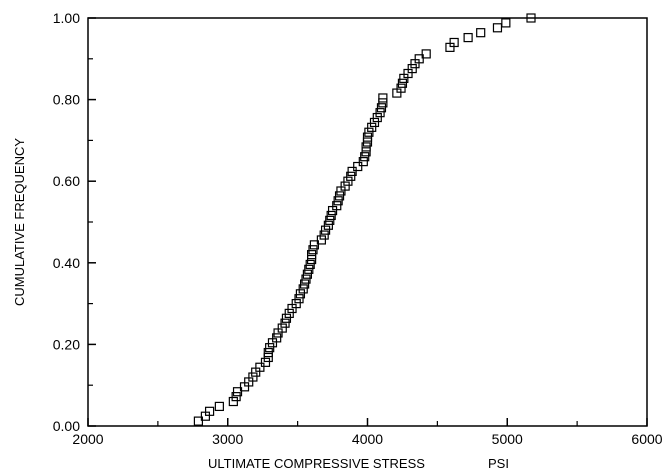  I want to click on x-tick-label: 3000, so click(227, 439).